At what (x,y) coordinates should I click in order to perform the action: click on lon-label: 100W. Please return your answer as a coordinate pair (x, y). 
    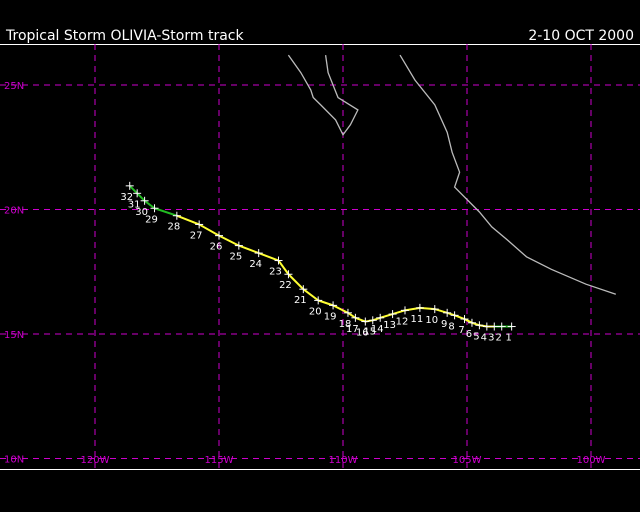
    Looking at the image, I should click on (591, 460).